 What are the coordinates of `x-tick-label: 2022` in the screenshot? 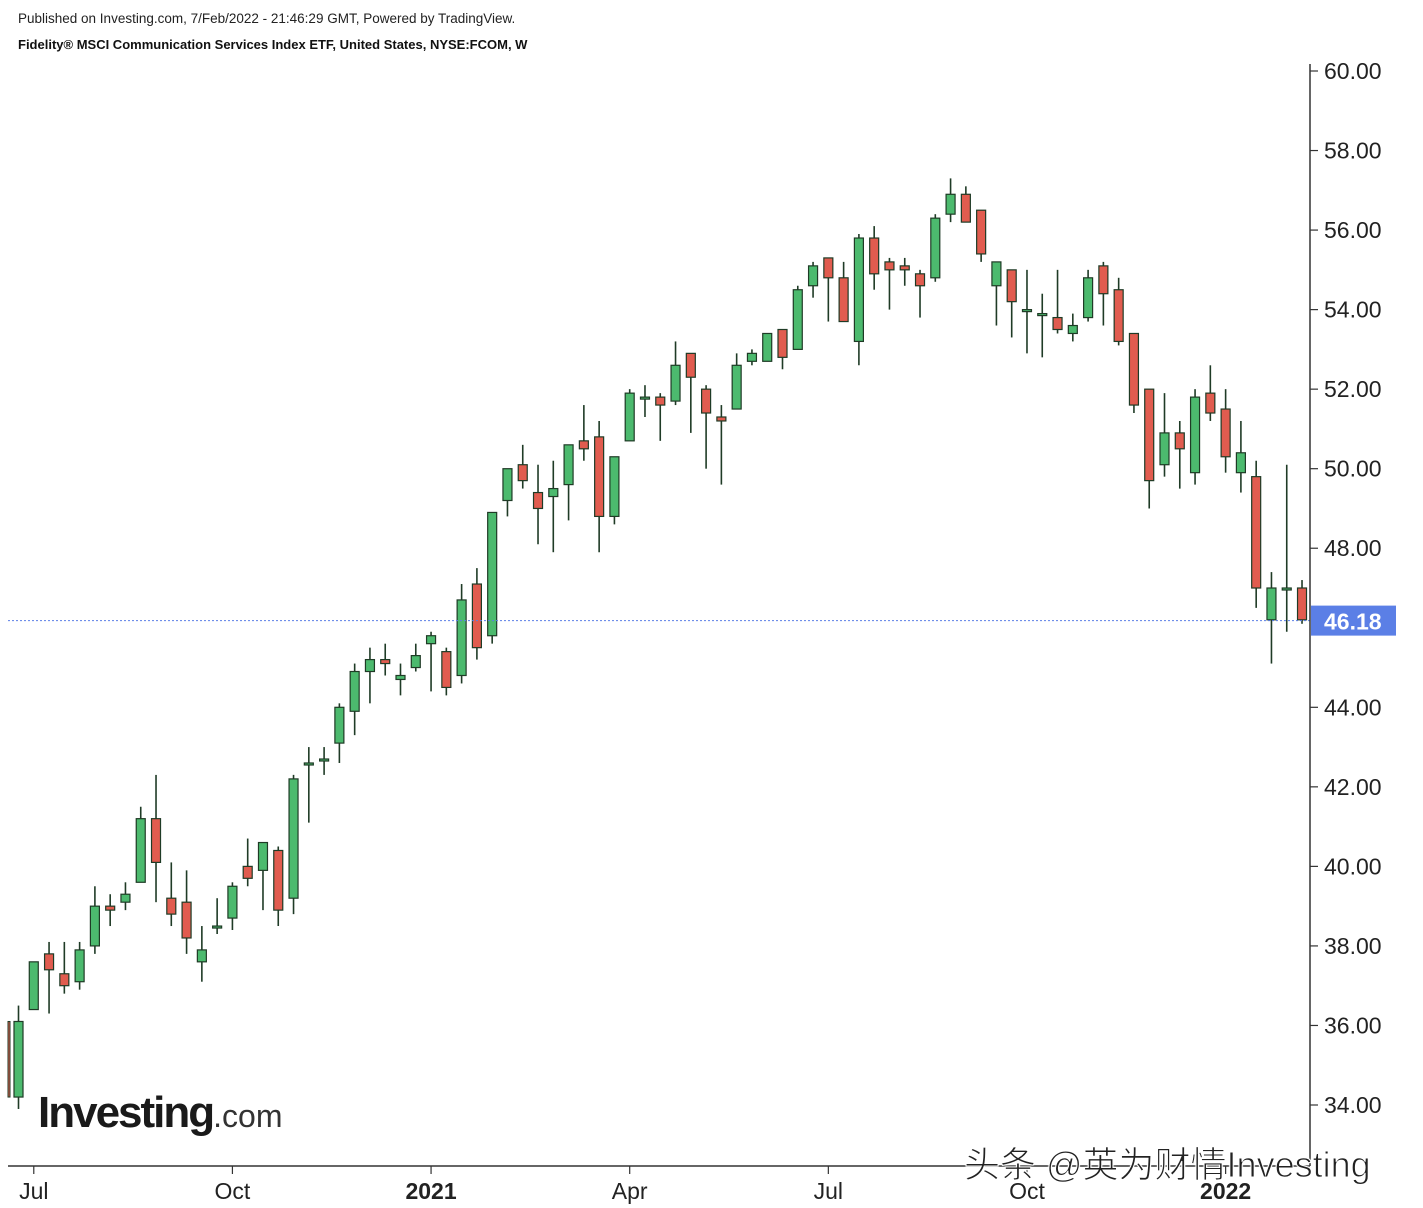 It's located at (1225, 1191).